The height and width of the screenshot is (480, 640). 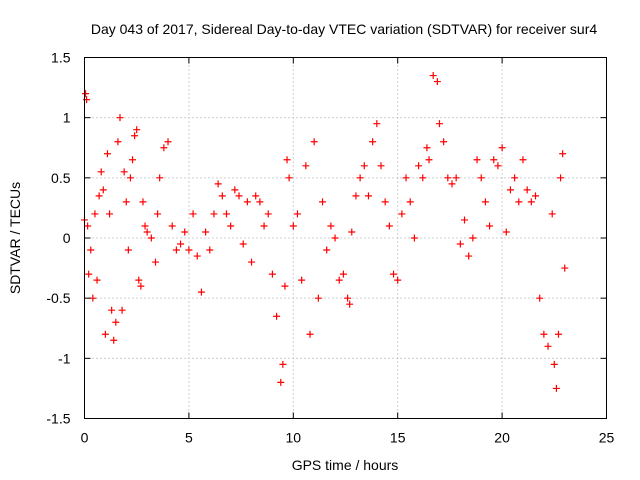 What do you see at coordinates (58, 298) in the screenshot?
I see `y-tick-label: -0.5` at bounding box center [58, 298].